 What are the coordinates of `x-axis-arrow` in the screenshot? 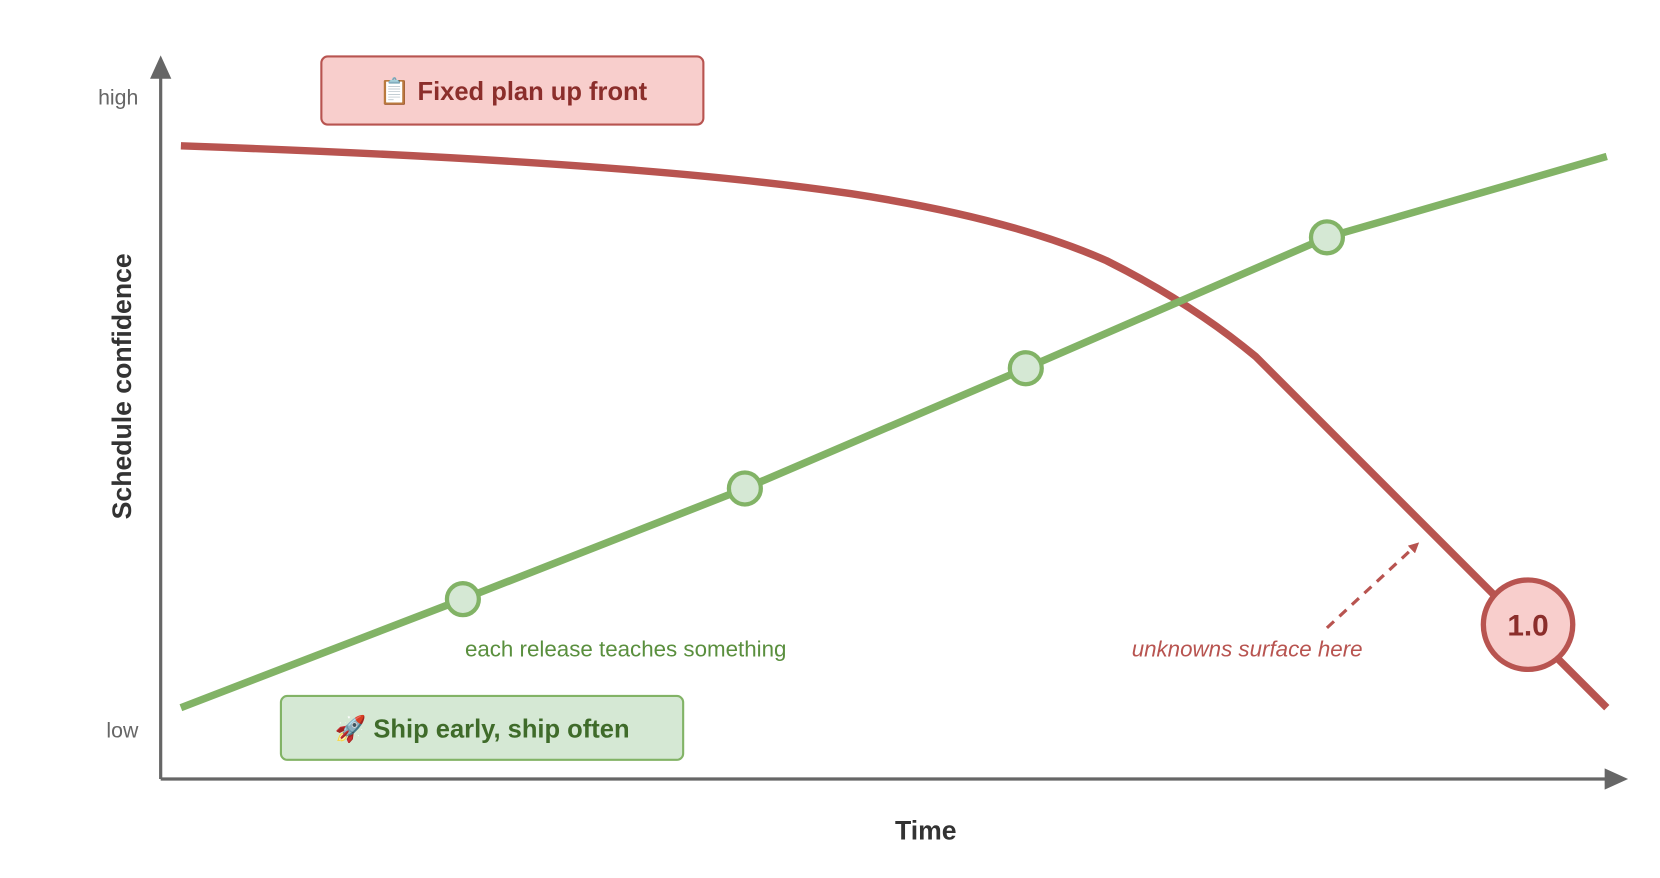 It's located at (1616, 779).